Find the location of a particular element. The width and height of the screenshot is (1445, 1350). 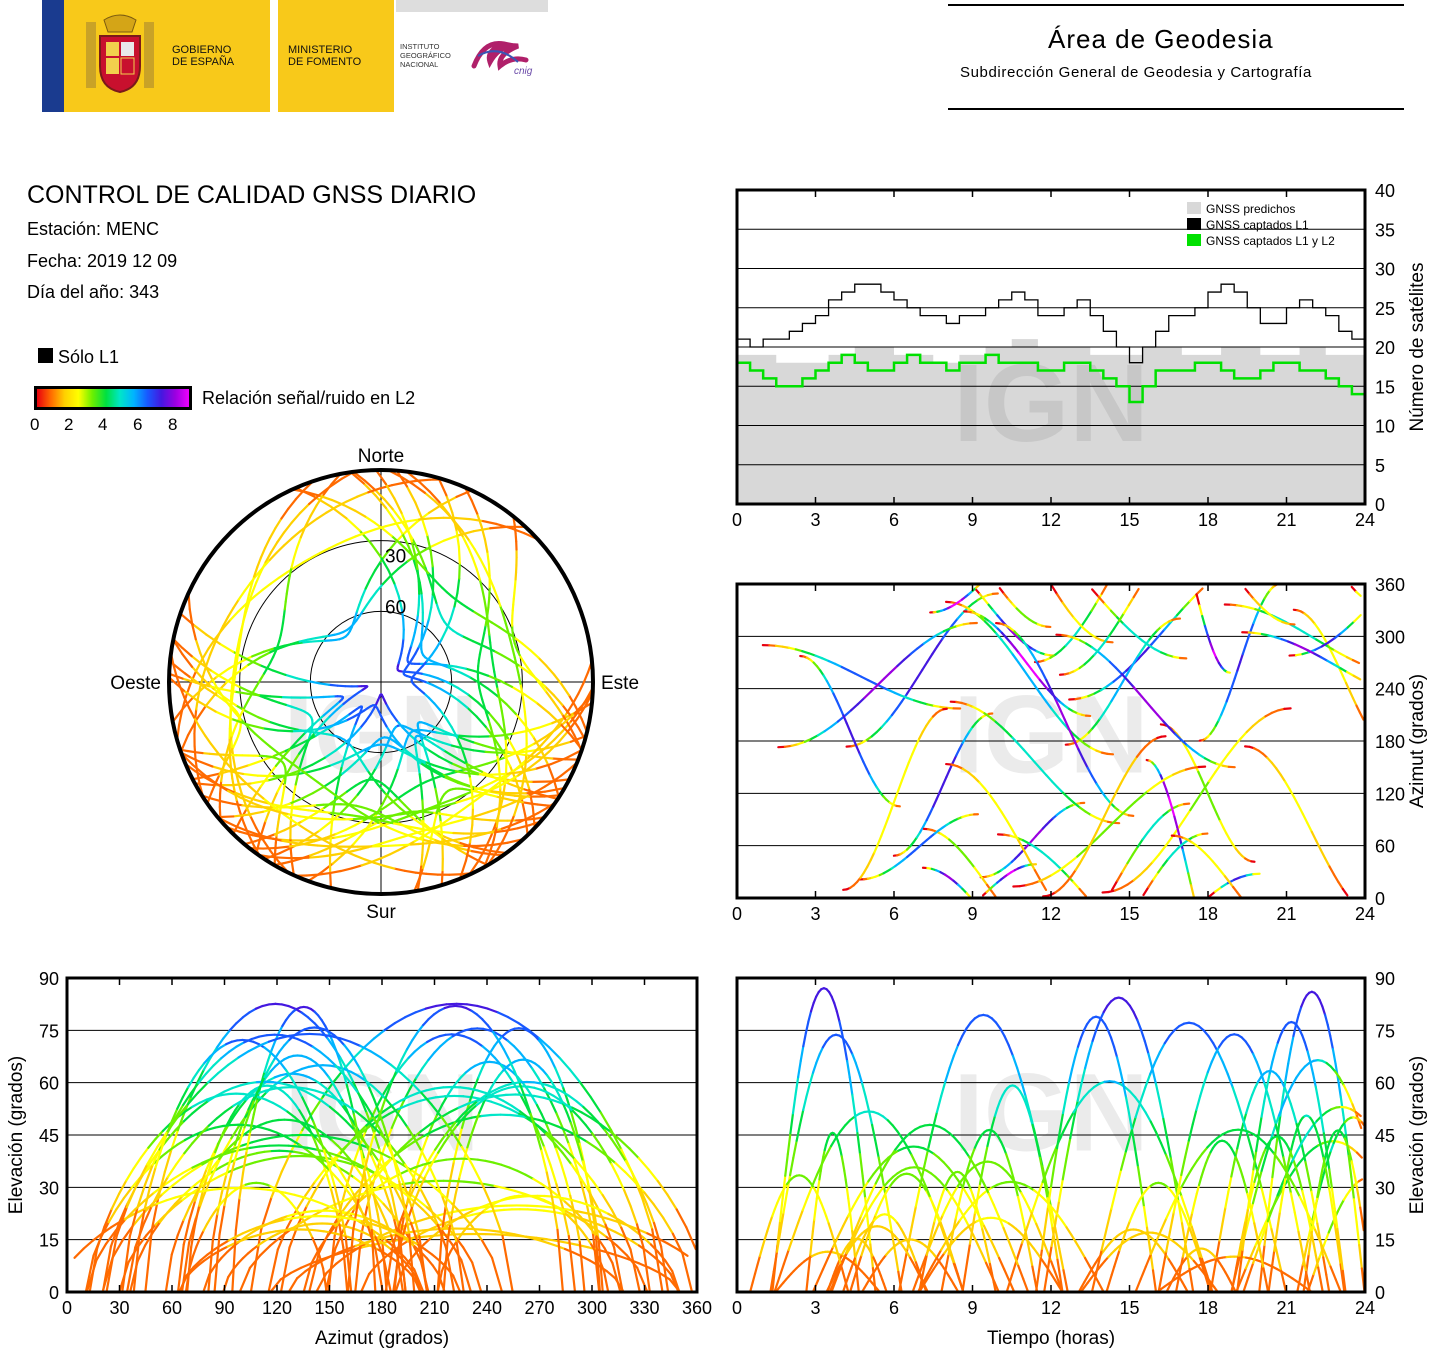

gobierno-logo-block is located at coordinates (167, 56).